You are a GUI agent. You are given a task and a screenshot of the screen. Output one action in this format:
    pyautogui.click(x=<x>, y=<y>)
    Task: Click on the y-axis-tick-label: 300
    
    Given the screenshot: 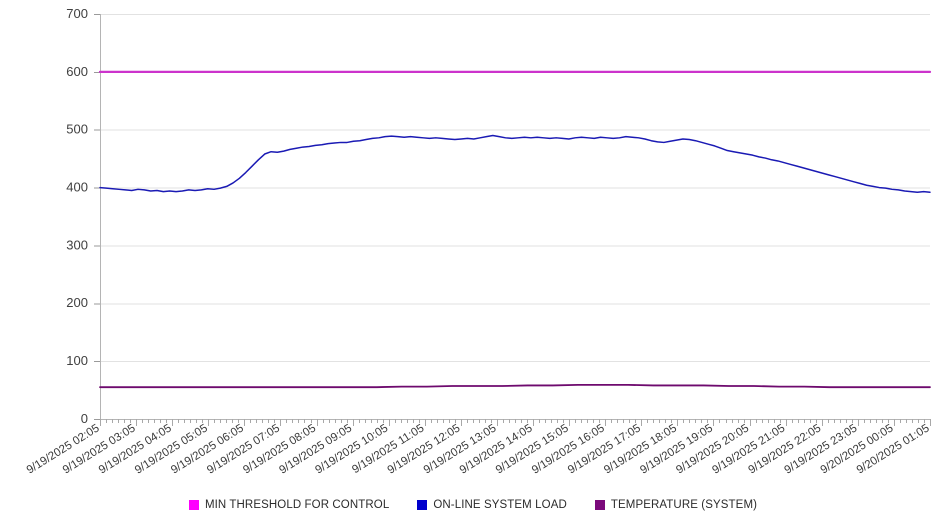 What is the action you would take?
    pyautogui.click(x=77, y=244)
    